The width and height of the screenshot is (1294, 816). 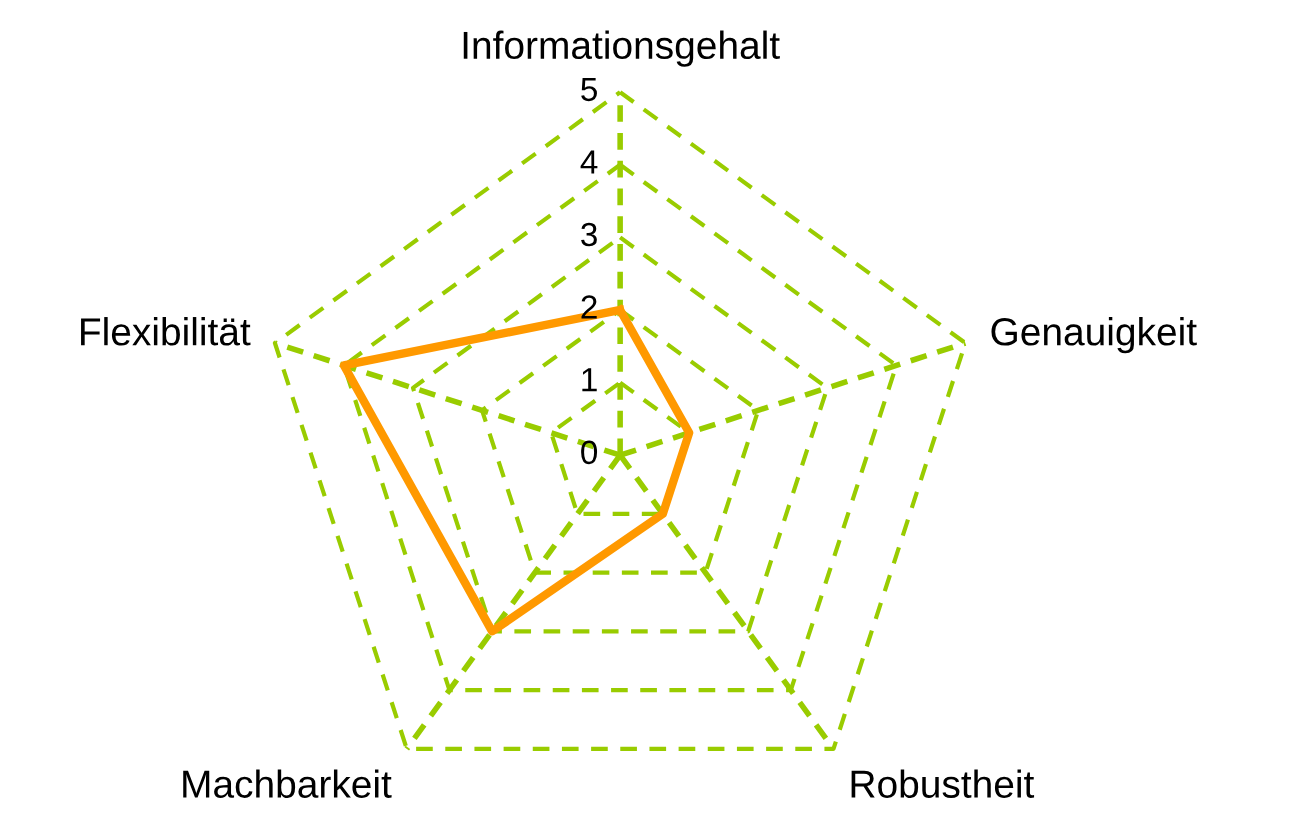 I want to click on spoke-label: Robustheit, so click(x=943, y=783).